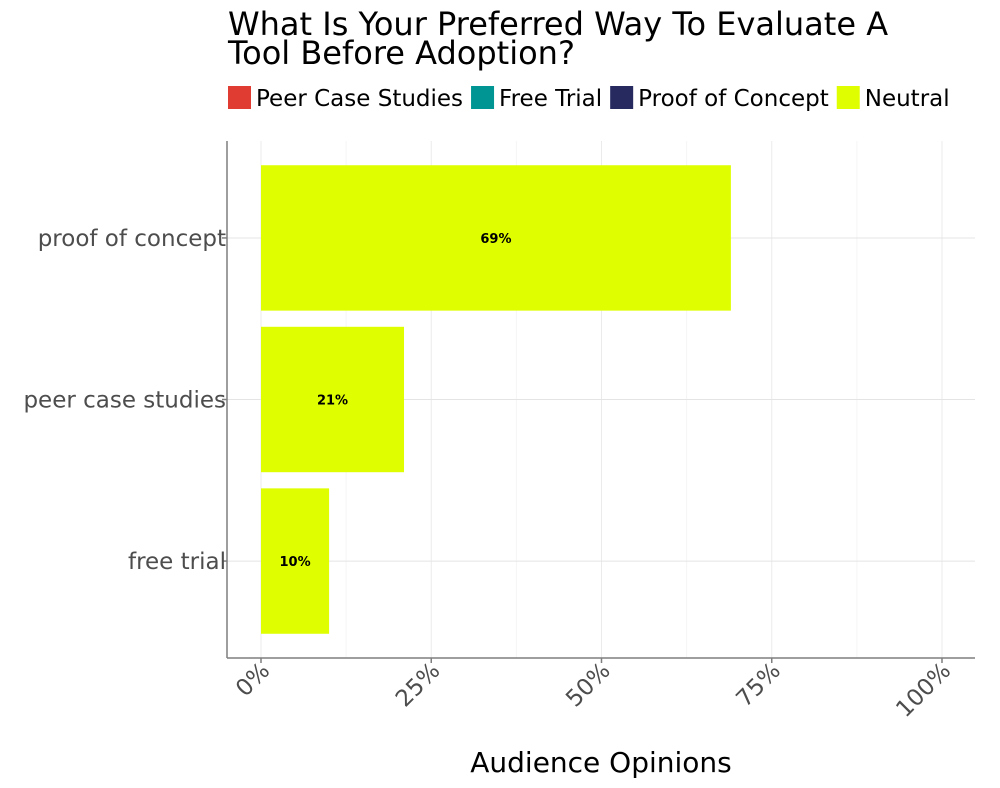 This screenshot has height=788, width=1000. I want to click on bar-data-label: 10%, so click(294, 562).